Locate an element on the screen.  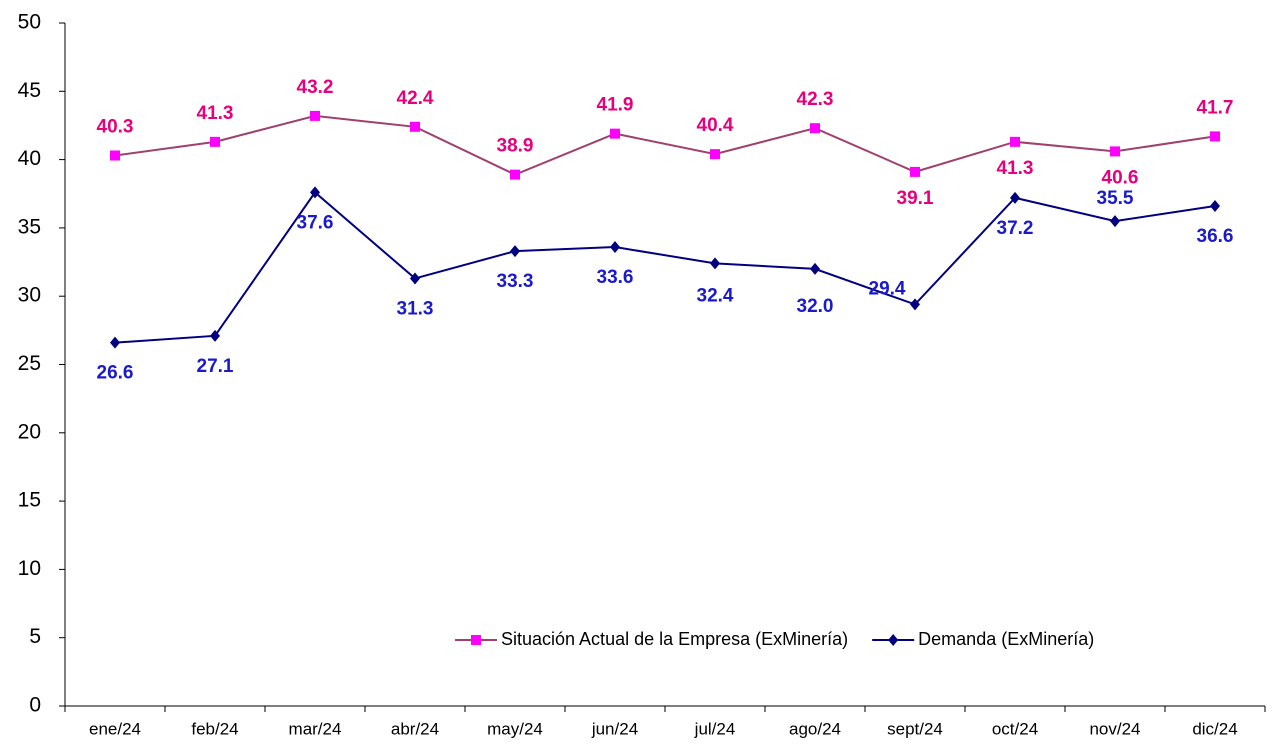
series-line is located at coordinates (665, 145).